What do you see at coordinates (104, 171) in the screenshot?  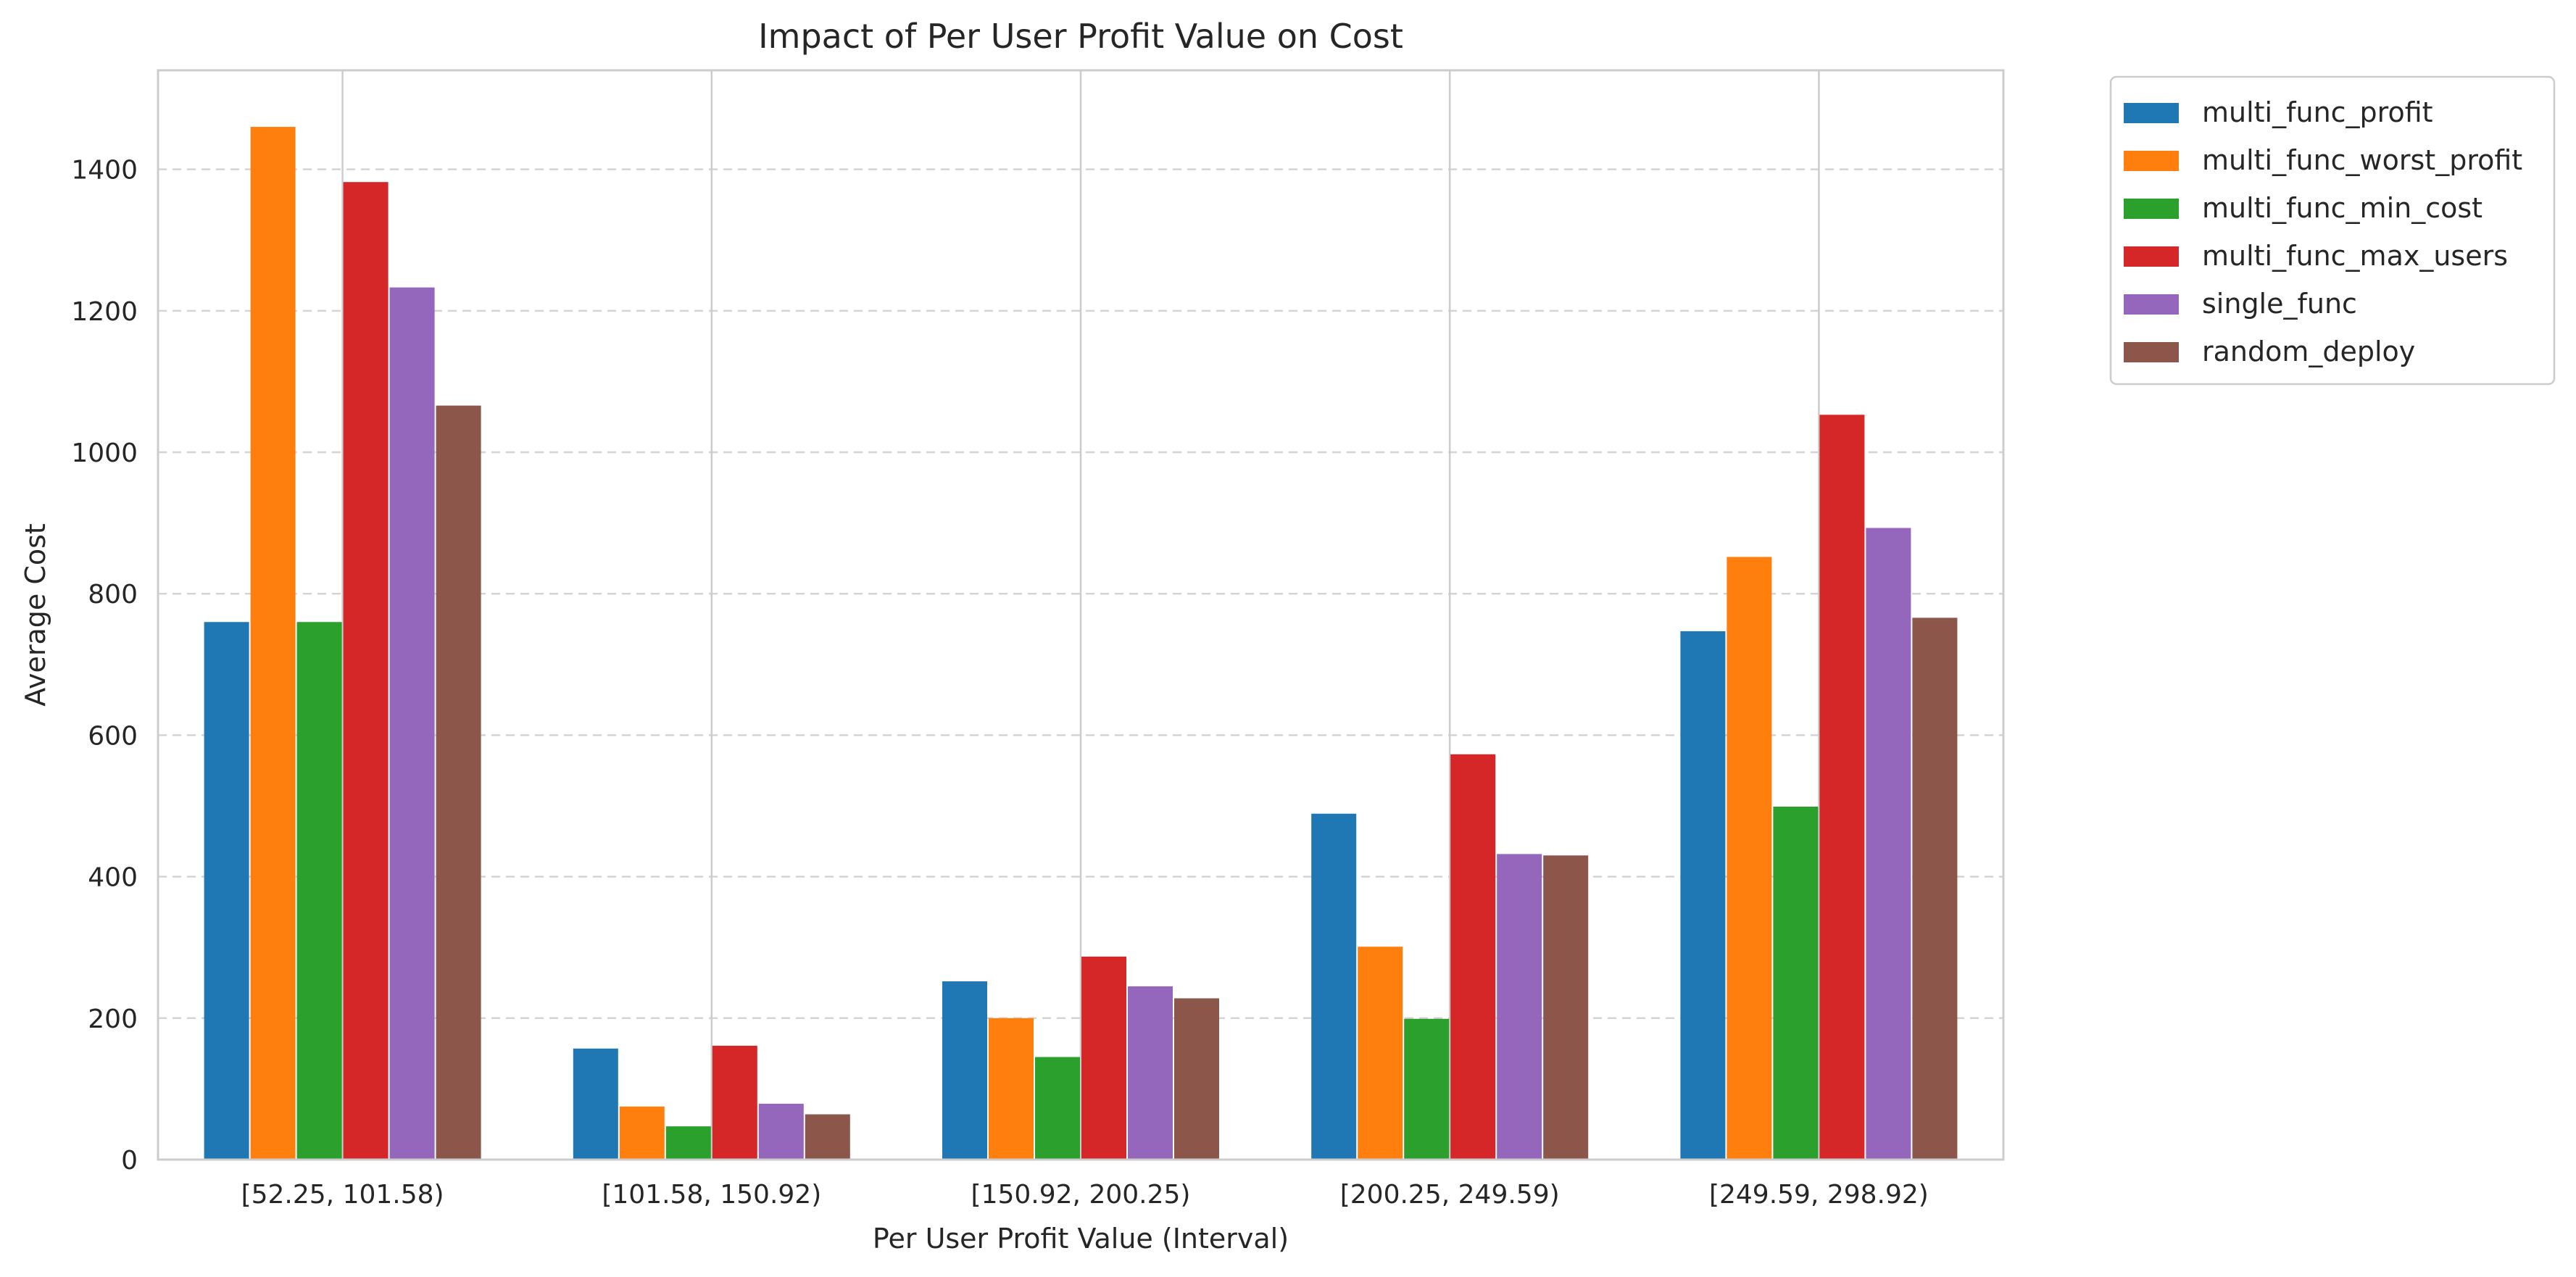 I see `y-tick-label: 1400` at bounding box center [104, 171].